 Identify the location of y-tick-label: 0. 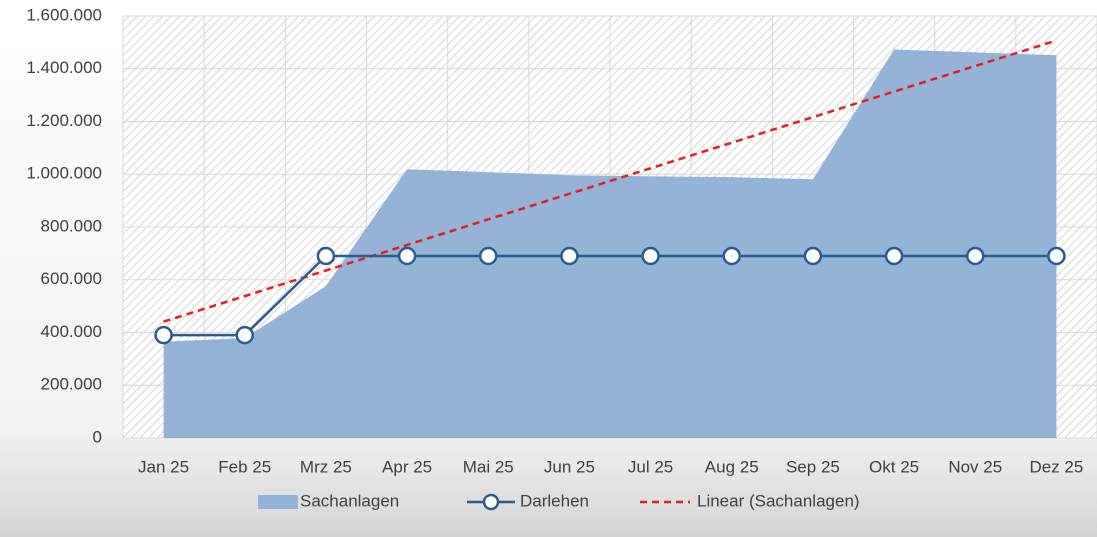
(97, 436).